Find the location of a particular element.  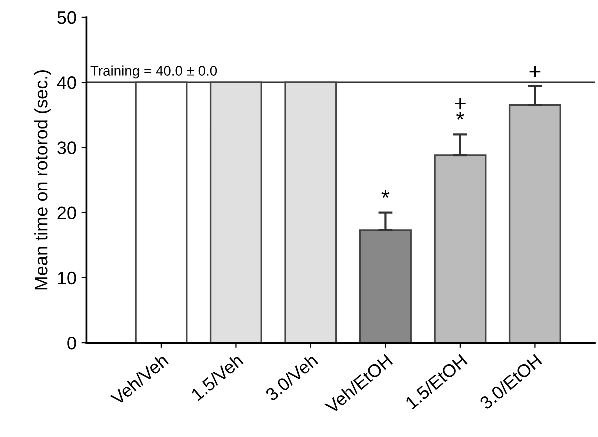

y-tick-label: 10 is located at coordinates (67, 278).